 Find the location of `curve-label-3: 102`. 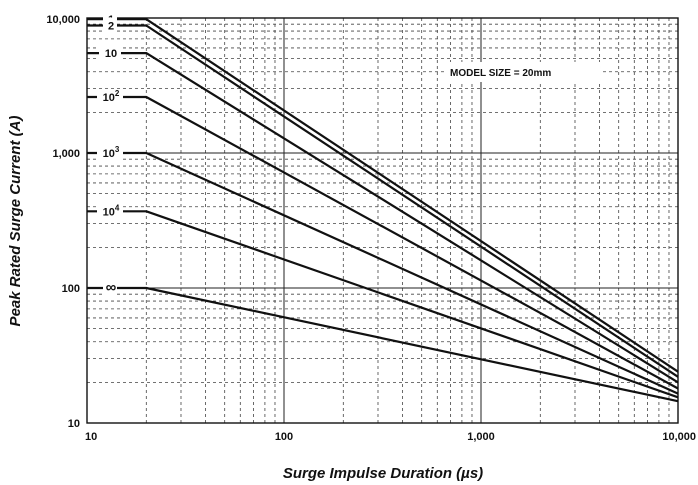

curve-label-3: 102 is located at coordinates (111, 96).